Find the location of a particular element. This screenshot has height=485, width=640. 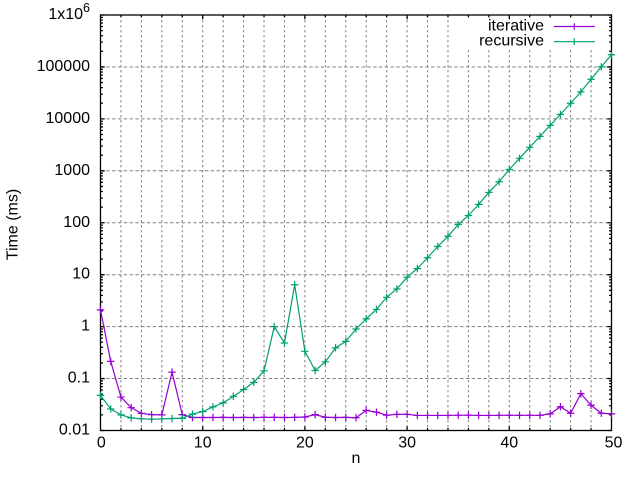

svg-text: iterative is located at coordinates (516, 25).